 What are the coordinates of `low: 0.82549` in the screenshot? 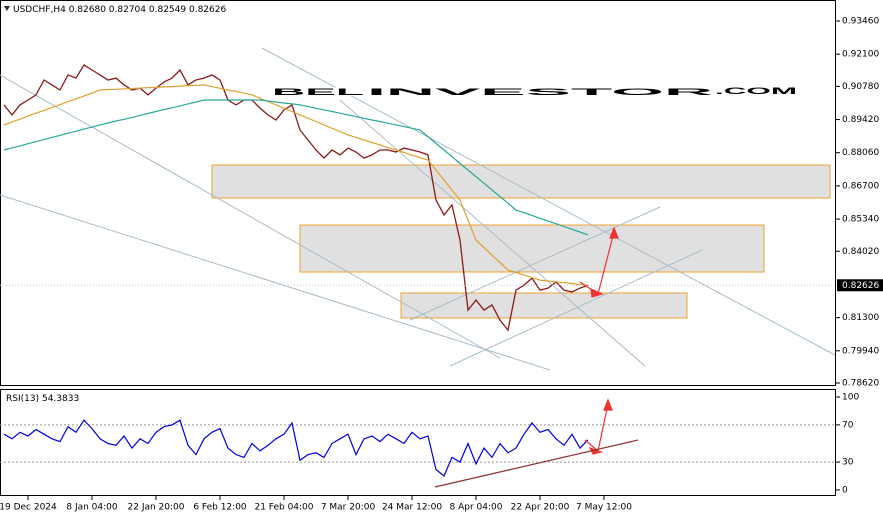 It's located at (167, 10).